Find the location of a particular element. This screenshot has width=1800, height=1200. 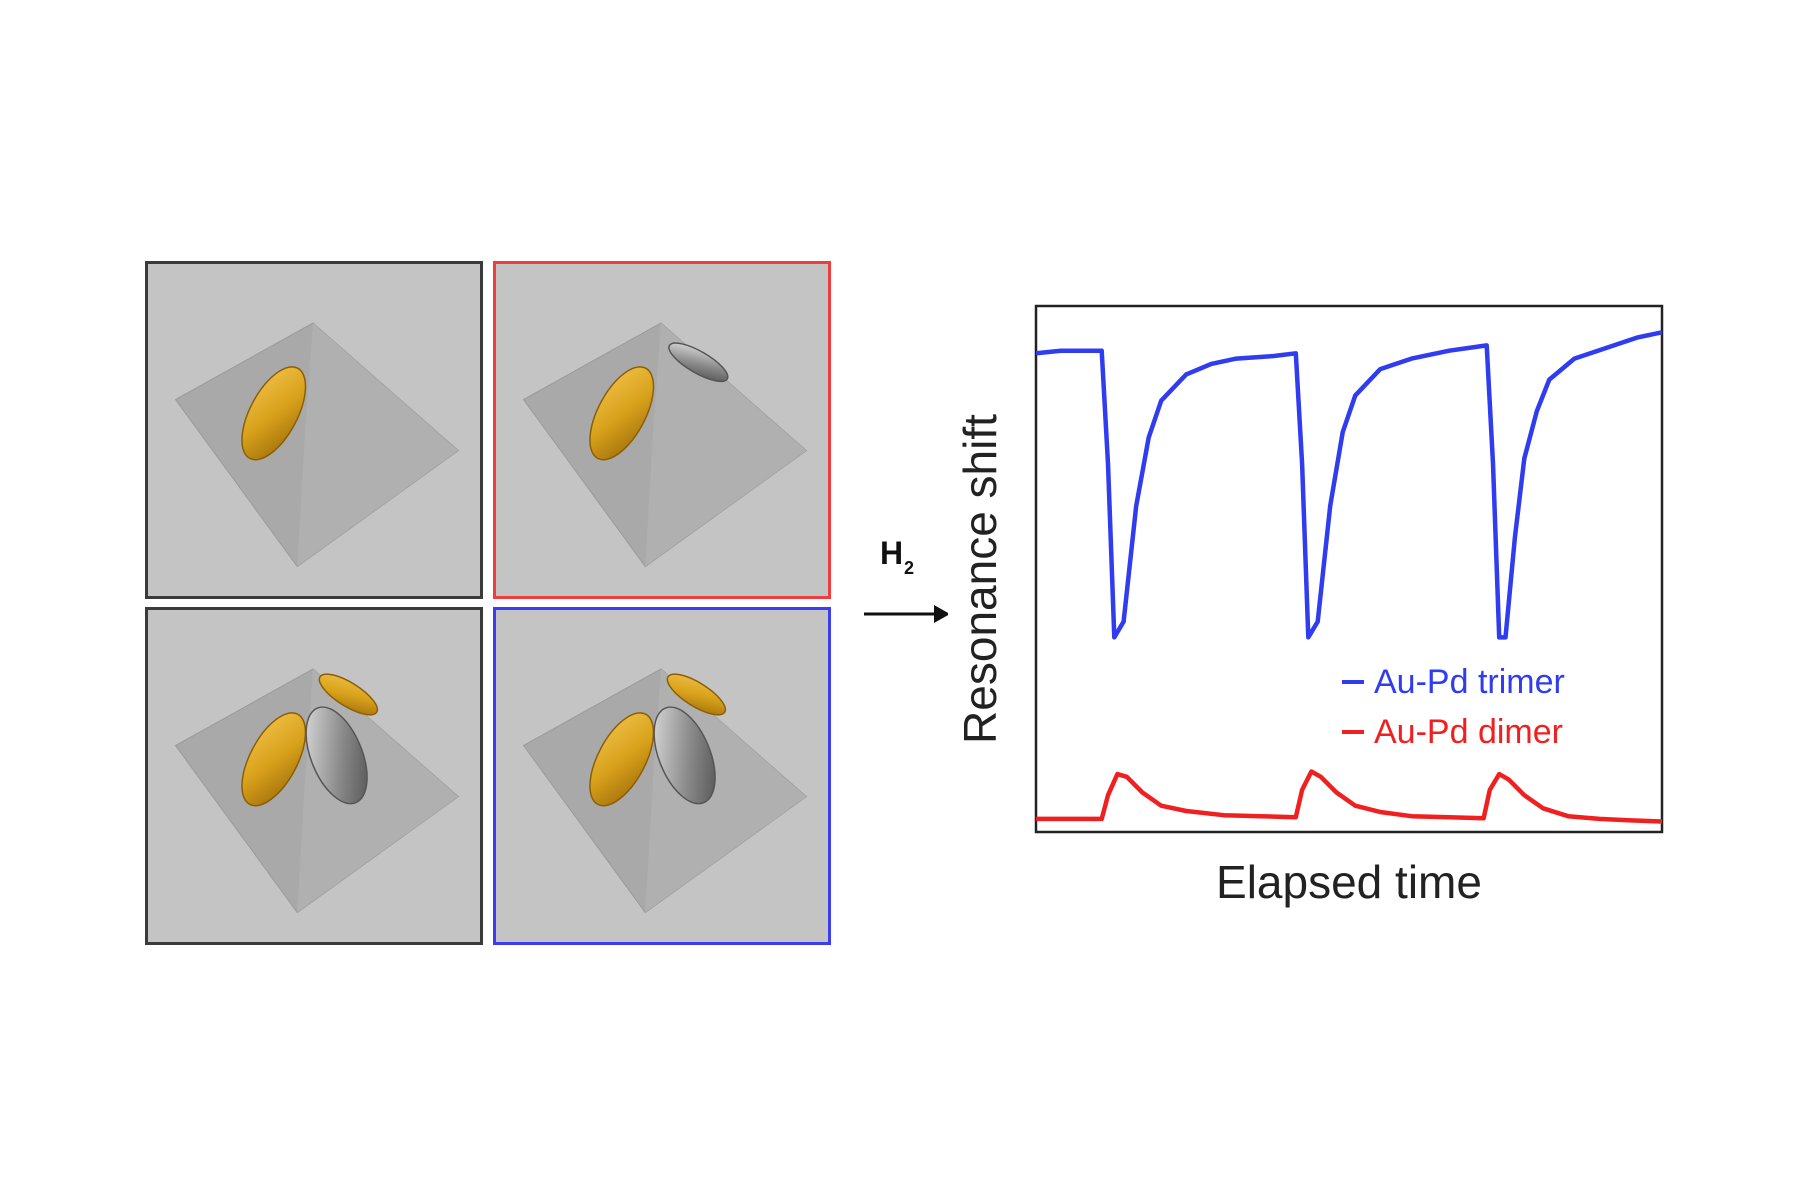

arrow-label-subscript: 2 is located at coordinates (909, 568).